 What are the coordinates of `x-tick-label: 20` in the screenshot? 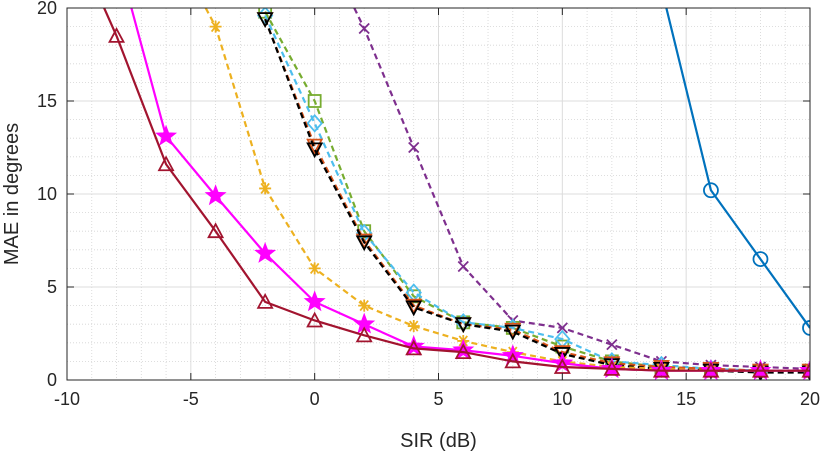 It's located at (810, 399).